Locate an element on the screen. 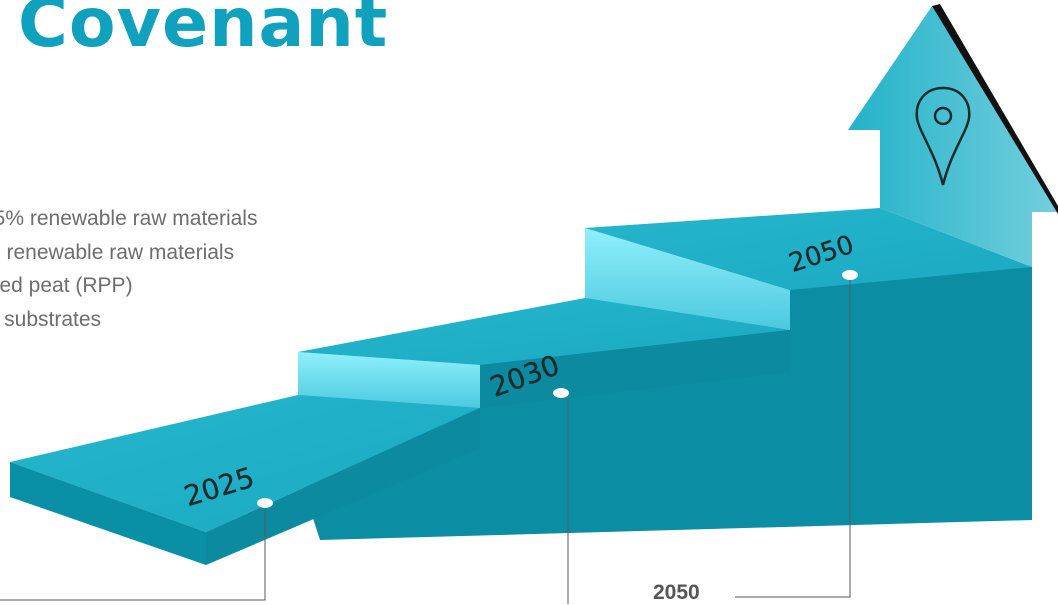 This screenshot has width=1058, height=605. target-item: rced peat (RPP) is located at coordinates (66, 285).